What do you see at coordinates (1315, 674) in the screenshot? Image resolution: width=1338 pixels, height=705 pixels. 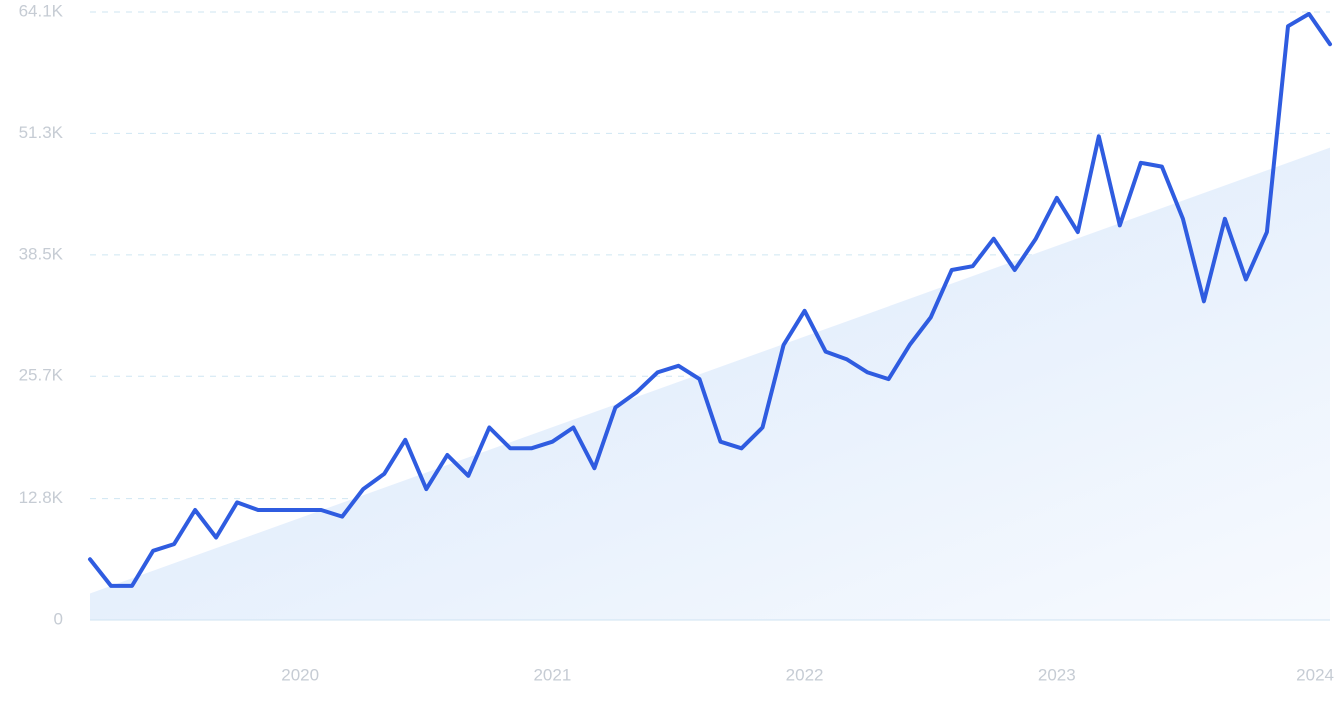 I see `x-tick-label: 2024` at bounding box center [1315, 674].